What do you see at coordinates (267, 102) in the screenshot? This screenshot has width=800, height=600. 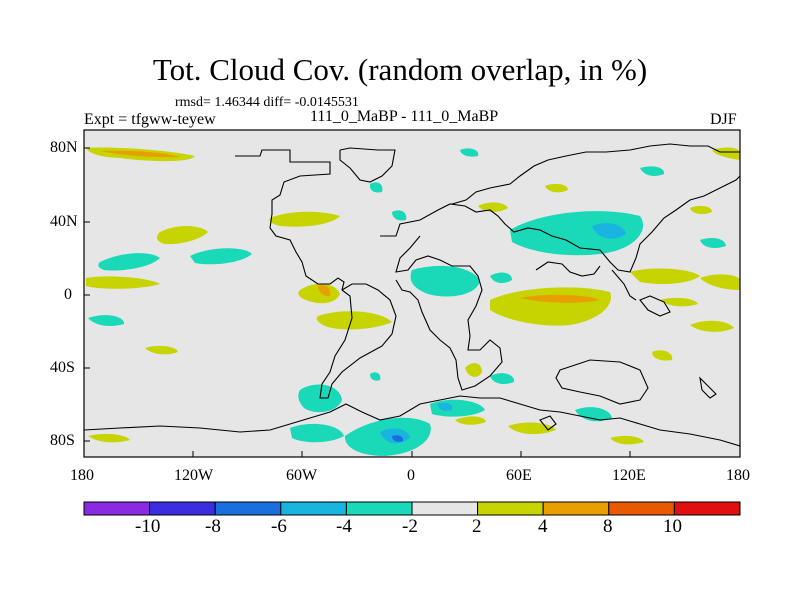 I see `stats-text: rmsd= 1.46344 diff= -0.0145531` at bounding box center [267, 102].